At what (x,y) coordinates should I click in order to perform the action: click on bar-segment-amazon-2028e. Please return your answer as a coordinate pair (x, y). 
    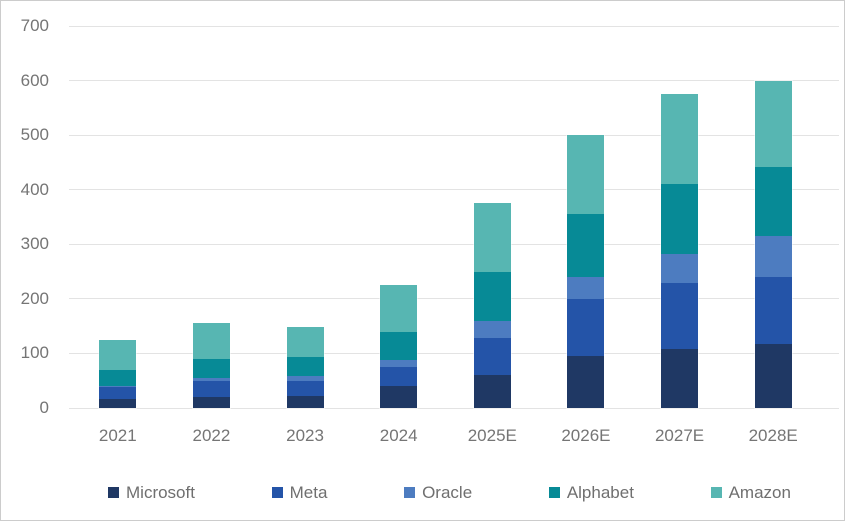
    Looking at the image, I should click on (773, 124).